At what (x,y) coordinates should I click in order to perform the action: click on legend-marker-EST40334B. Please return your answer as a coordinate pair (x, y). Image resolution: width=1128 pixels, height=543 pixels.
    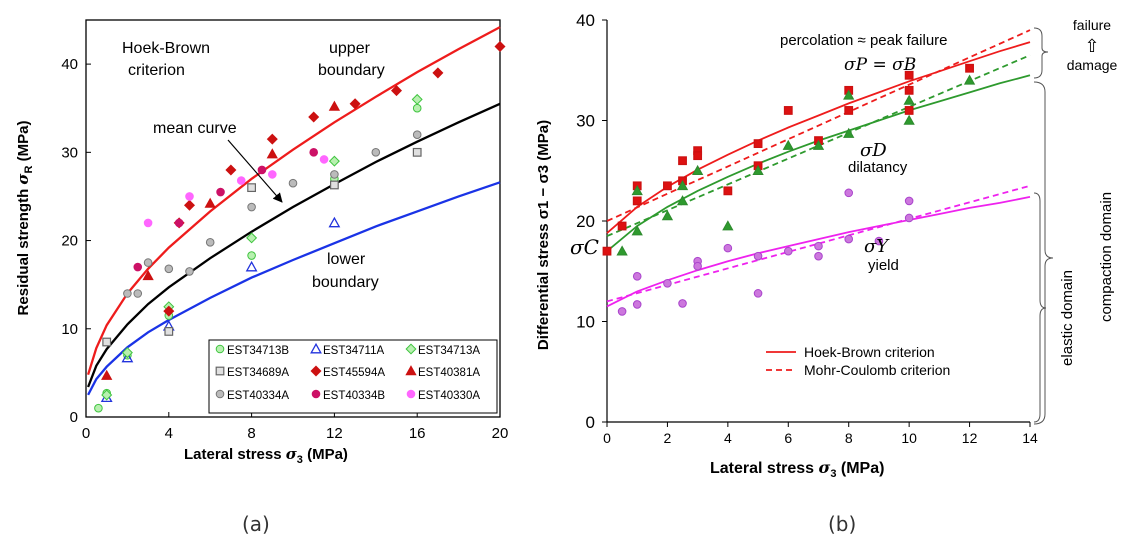
    Looking at the image, I should click on (316, 394).